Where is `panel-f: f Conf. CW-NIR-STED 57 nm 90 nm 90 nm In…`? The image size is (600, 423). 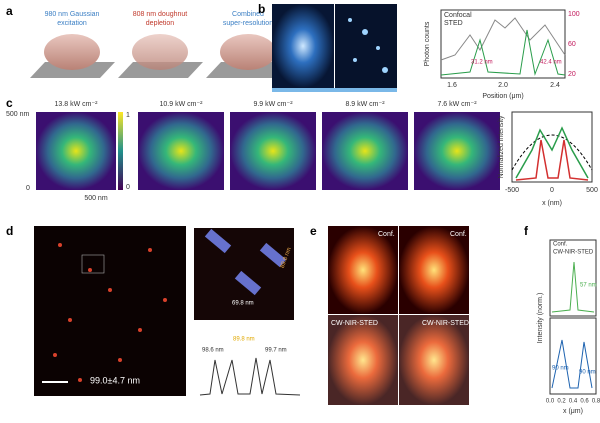
panel-f: f Conf. CW-NIR-STED 57 nm 90 nm 90 nm In… is located at coordinates (562, 319).